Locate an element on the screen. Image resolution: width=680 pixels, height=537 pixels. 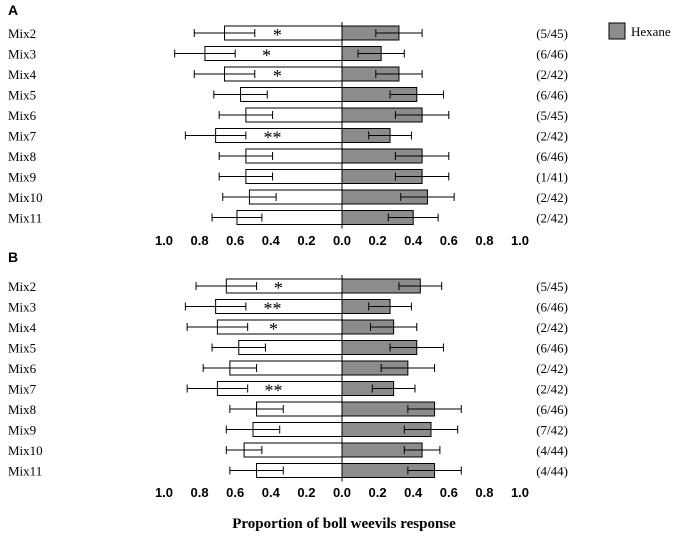
x-axis-title: Proportion of boll weevils response is located at coordinates (344, 524).